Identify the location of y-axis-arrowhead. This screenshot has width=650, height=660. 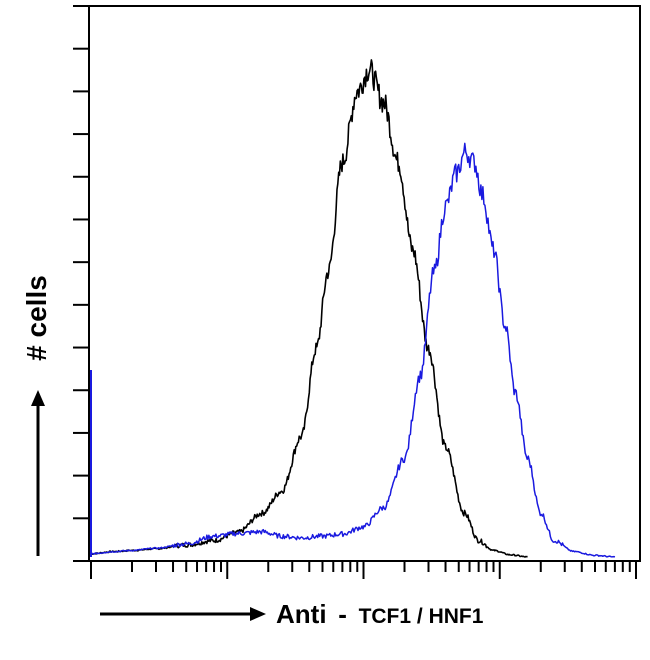
(38, 398).